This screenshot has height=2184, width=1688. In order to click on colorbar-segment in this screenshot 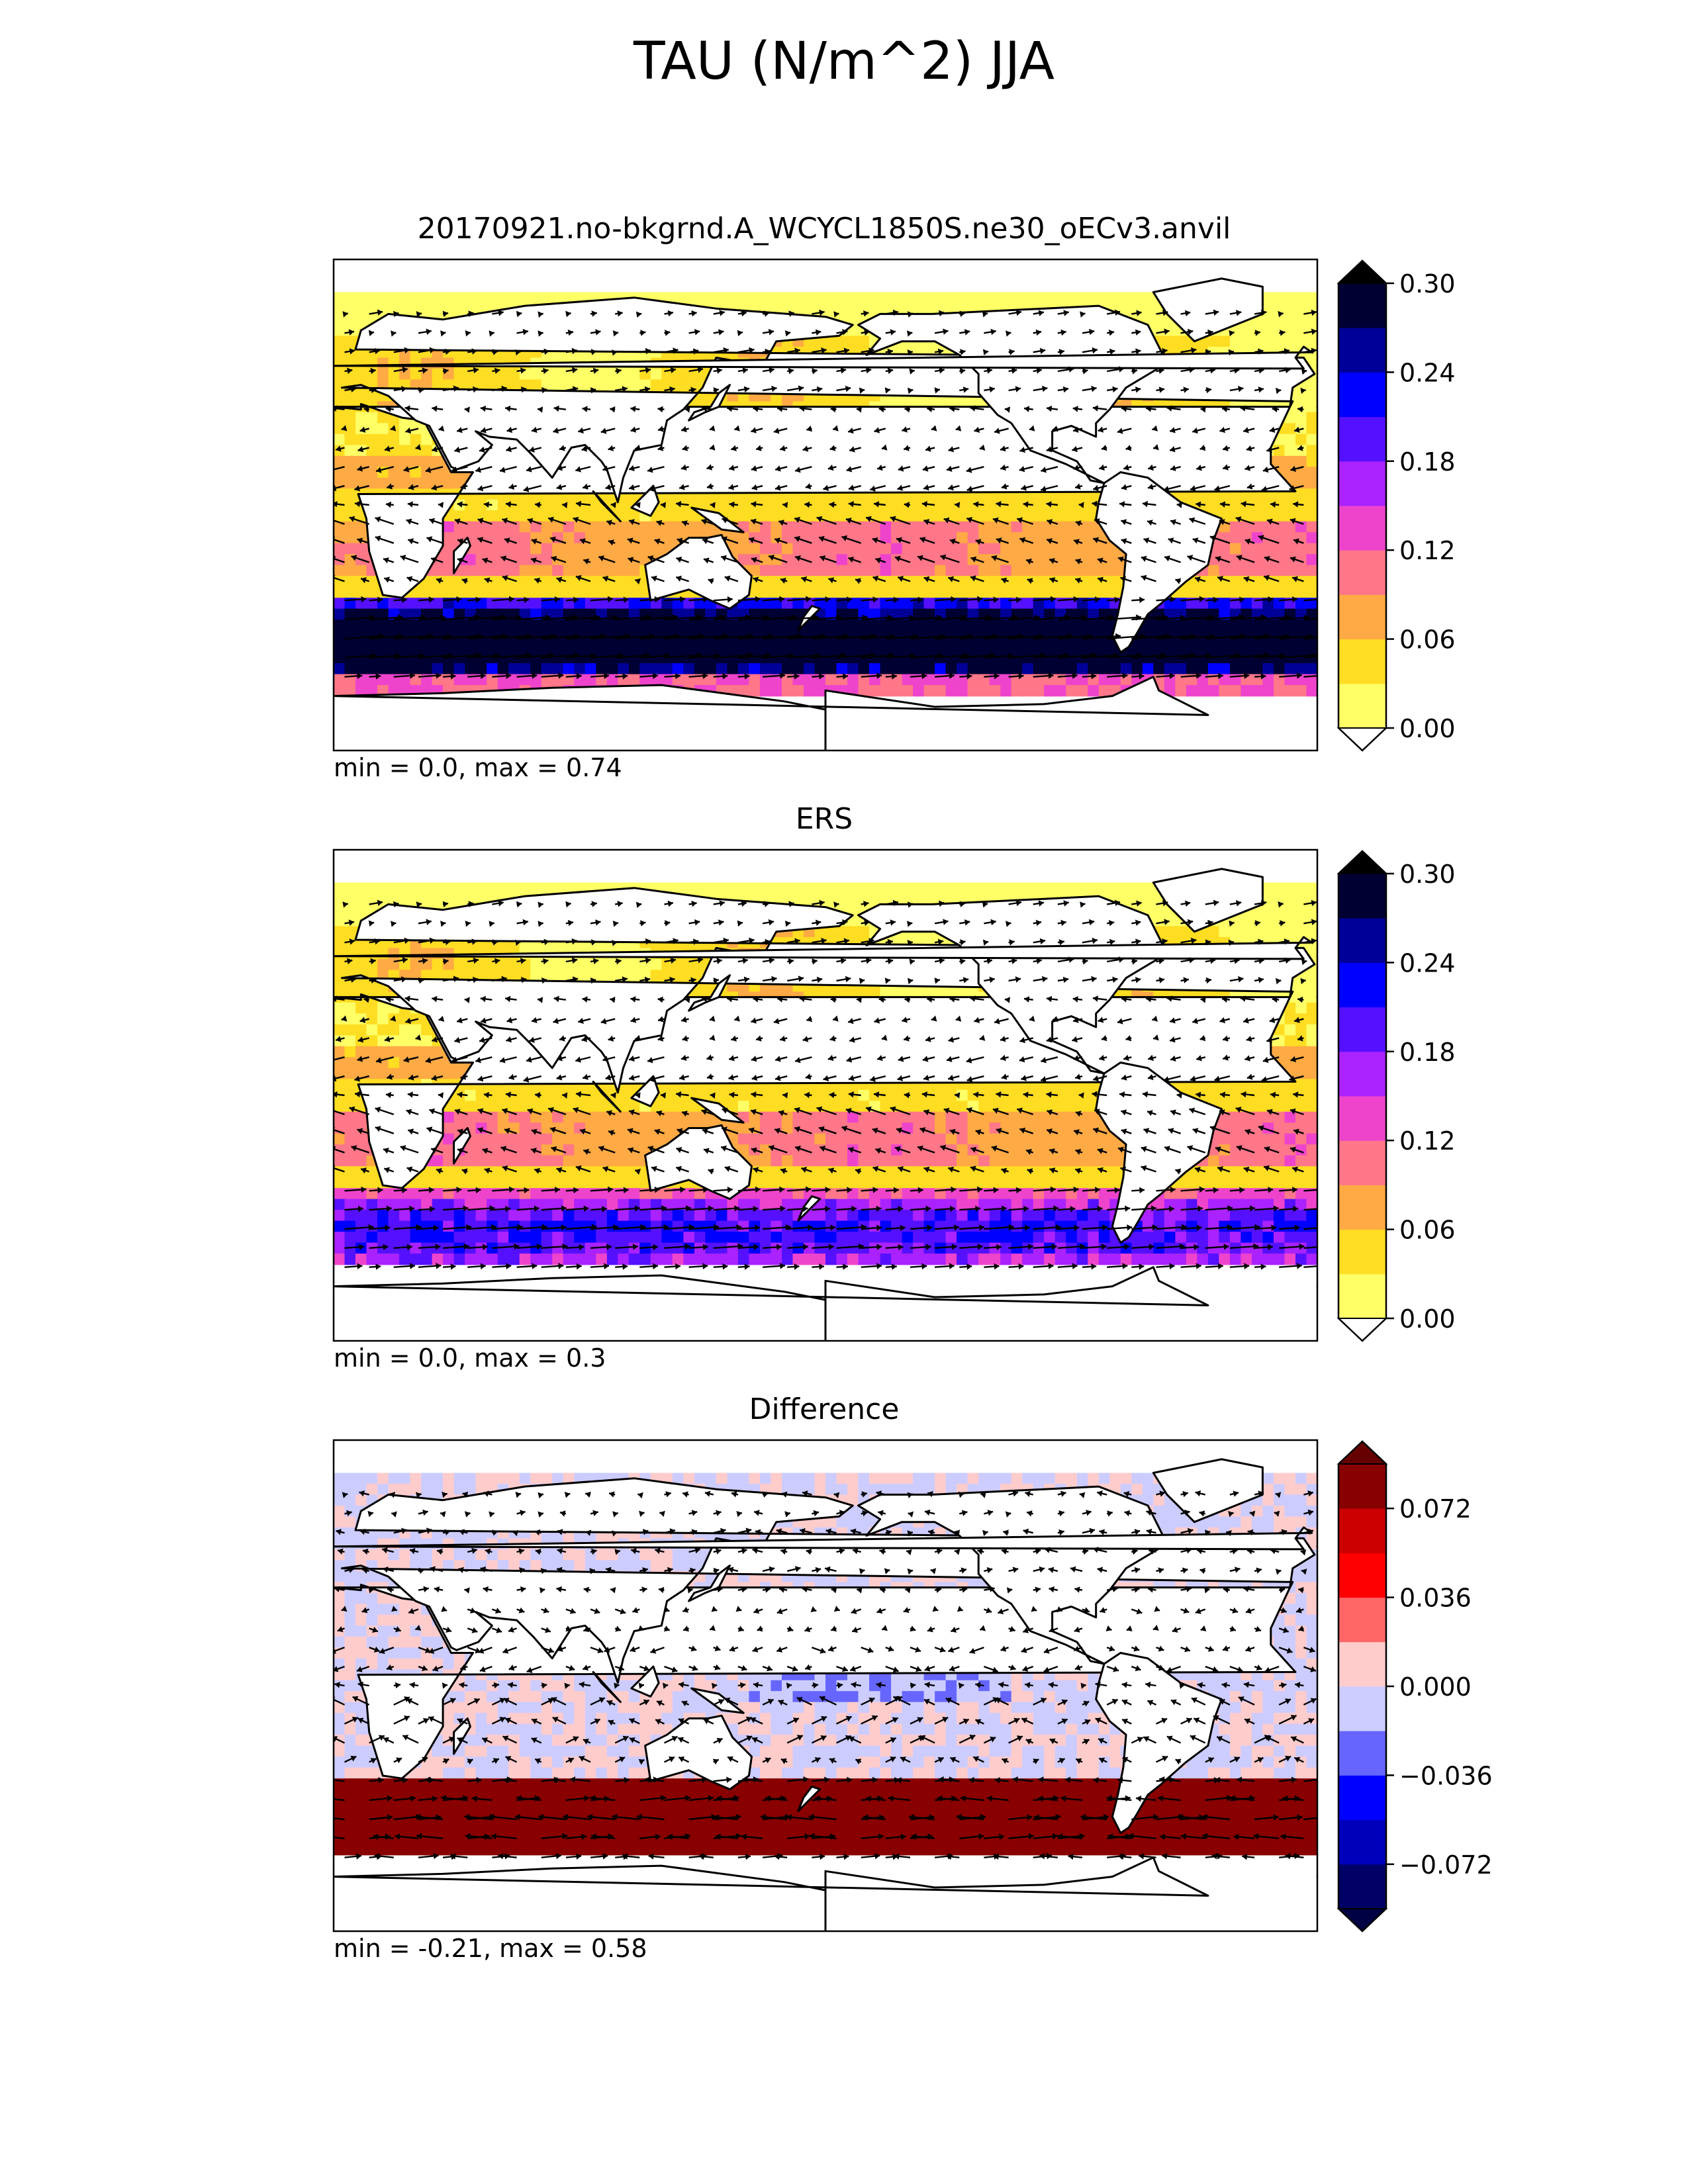, I will do `click(1362, 1029)`.